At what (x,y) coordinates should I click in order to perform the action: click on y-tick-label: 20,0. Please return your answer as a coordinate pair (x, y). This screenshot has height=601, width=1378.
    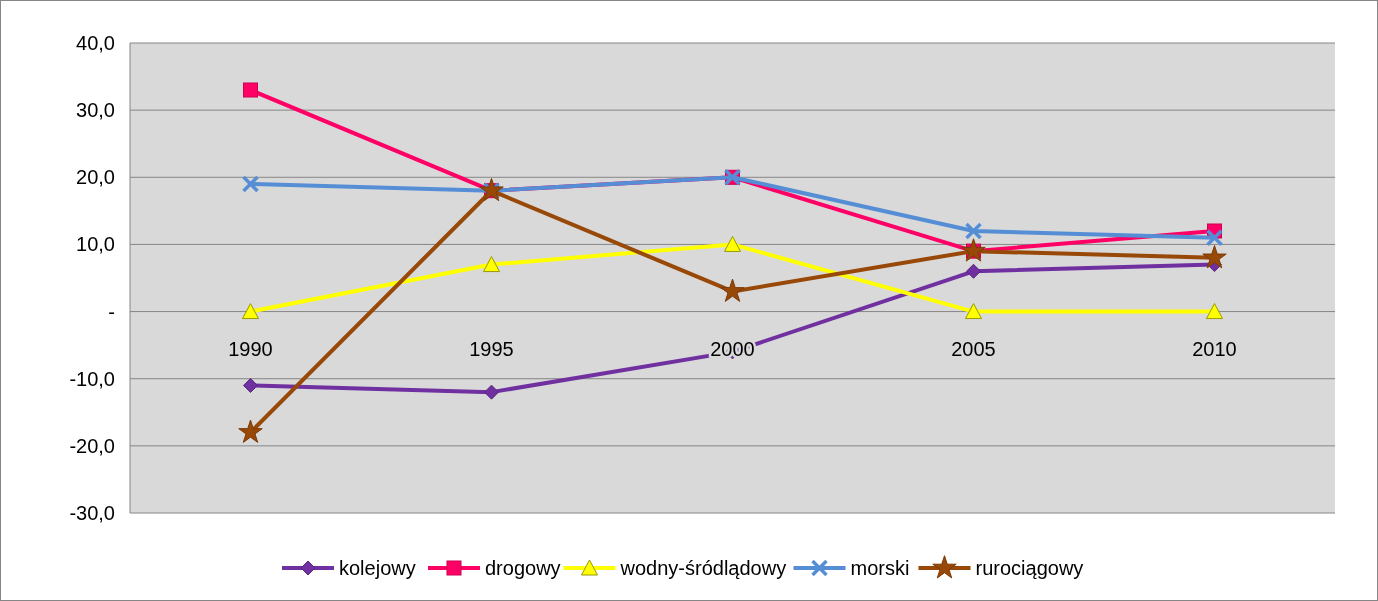
    Looking at the image, I should click on (95, 177).